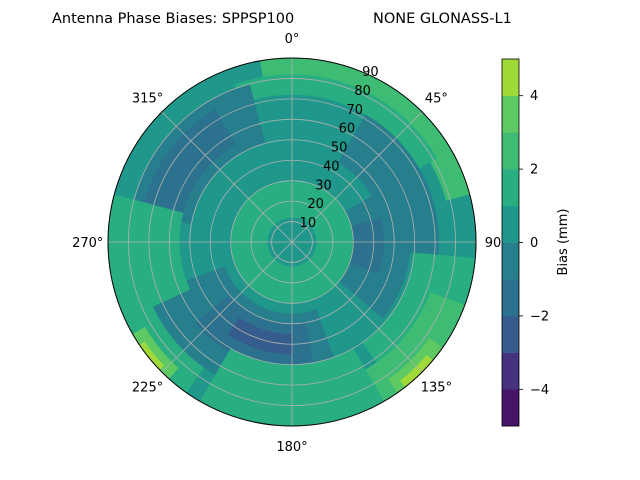 The image size is (640, 480). I want to click on radial-tick-labels: 10 20 30 40 50 60 70 80 90, so click(339, 148).